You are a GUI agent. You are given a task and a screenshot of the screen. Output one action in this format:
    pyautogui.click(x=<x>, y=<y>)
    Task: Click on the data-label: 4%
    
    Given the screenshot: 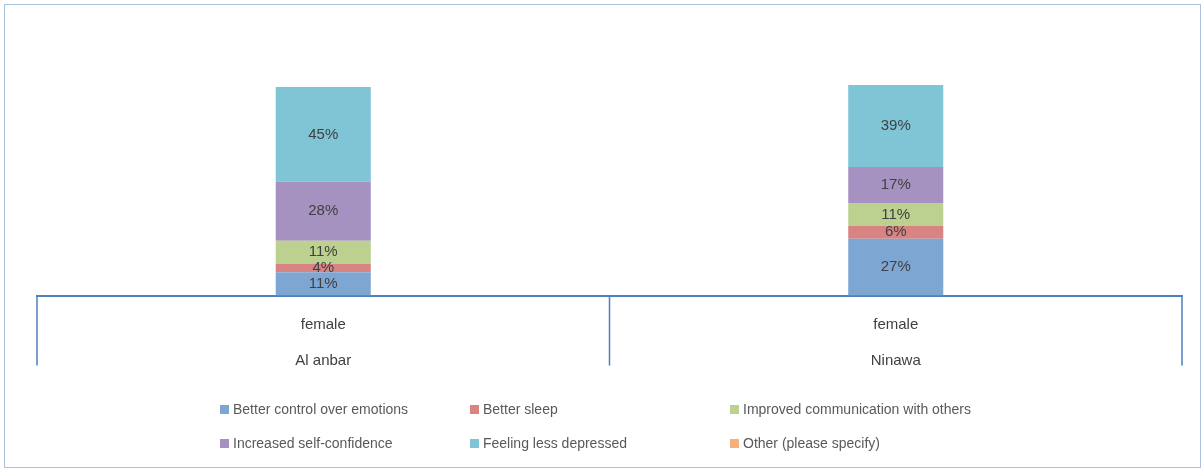 What is the action you would take?
    pyautogui.click(x=323, y=267)
    